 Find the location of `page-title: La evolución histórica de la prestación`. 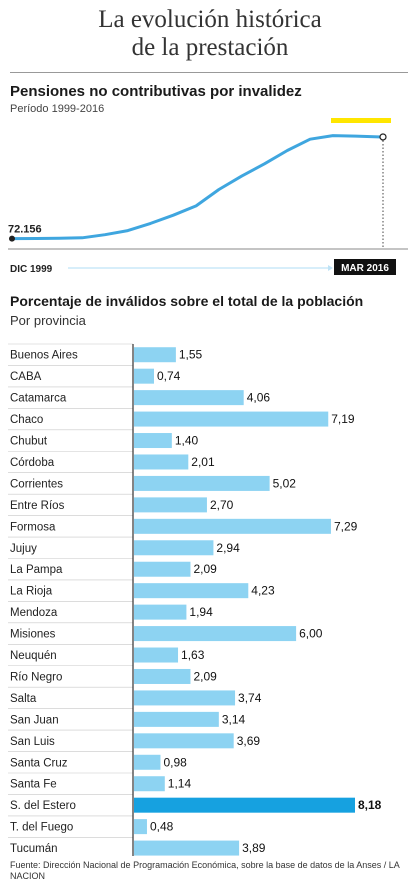

page-title: La evolución histórica de la prestación is located at coordinates (210, 34).